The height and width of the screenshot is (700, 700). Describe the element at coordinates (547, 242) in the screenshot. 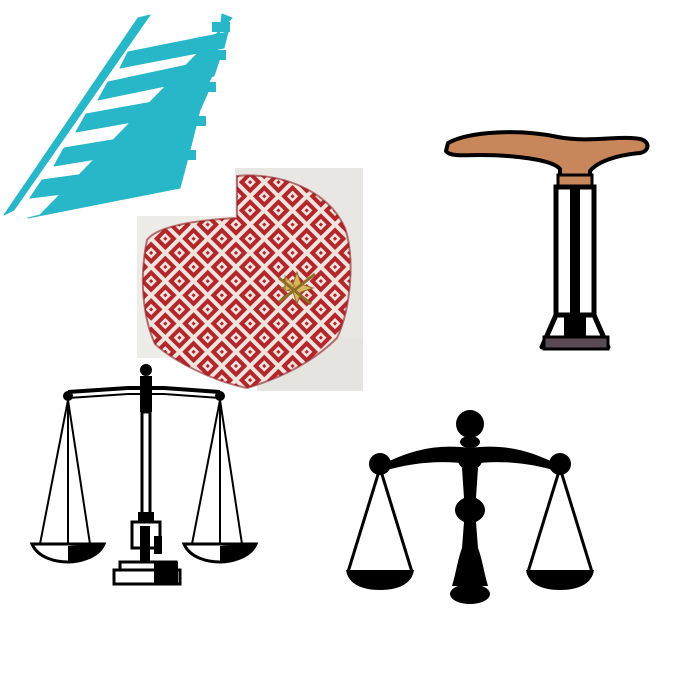

I see `walking-cane-icon` at that location.